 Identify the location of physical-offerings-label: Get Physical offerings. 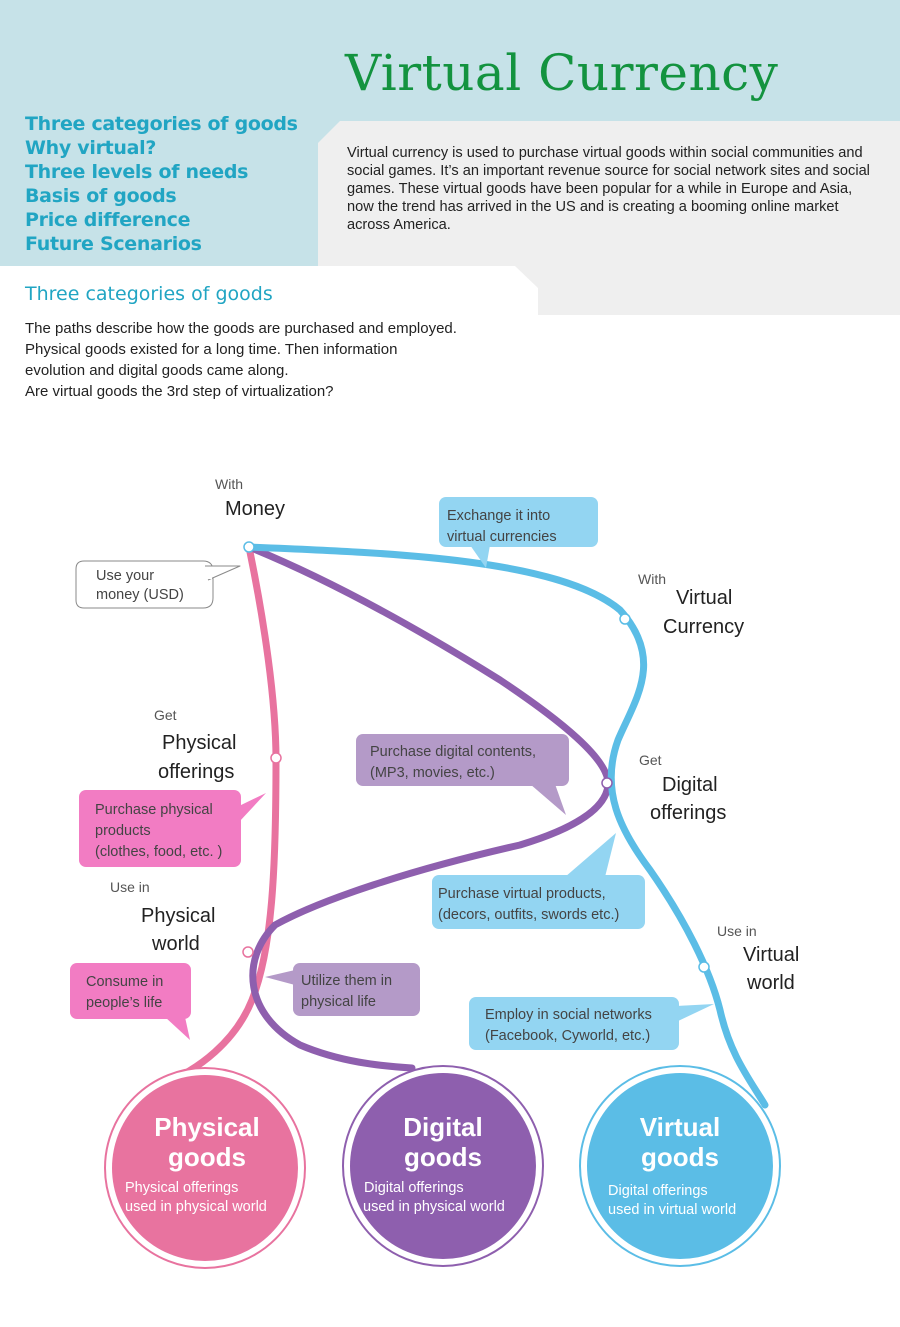
(195, 745).